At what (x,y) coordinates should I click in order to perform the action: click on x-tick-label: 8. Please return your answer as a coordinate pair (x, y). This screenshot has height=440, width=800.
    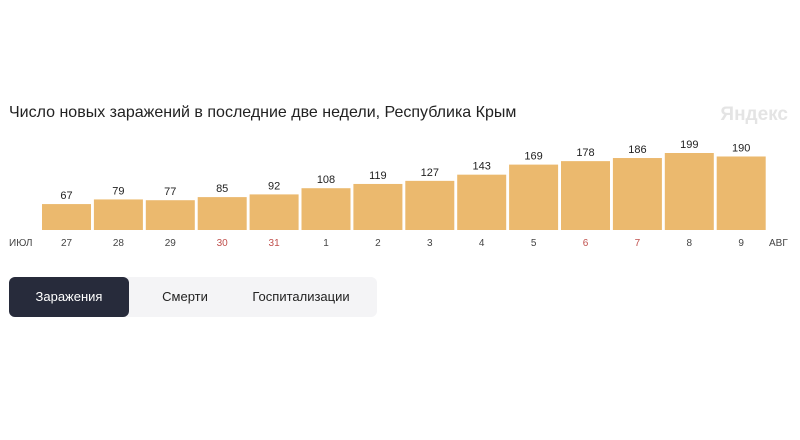
    Looking at the image, I should click on (690, 243).